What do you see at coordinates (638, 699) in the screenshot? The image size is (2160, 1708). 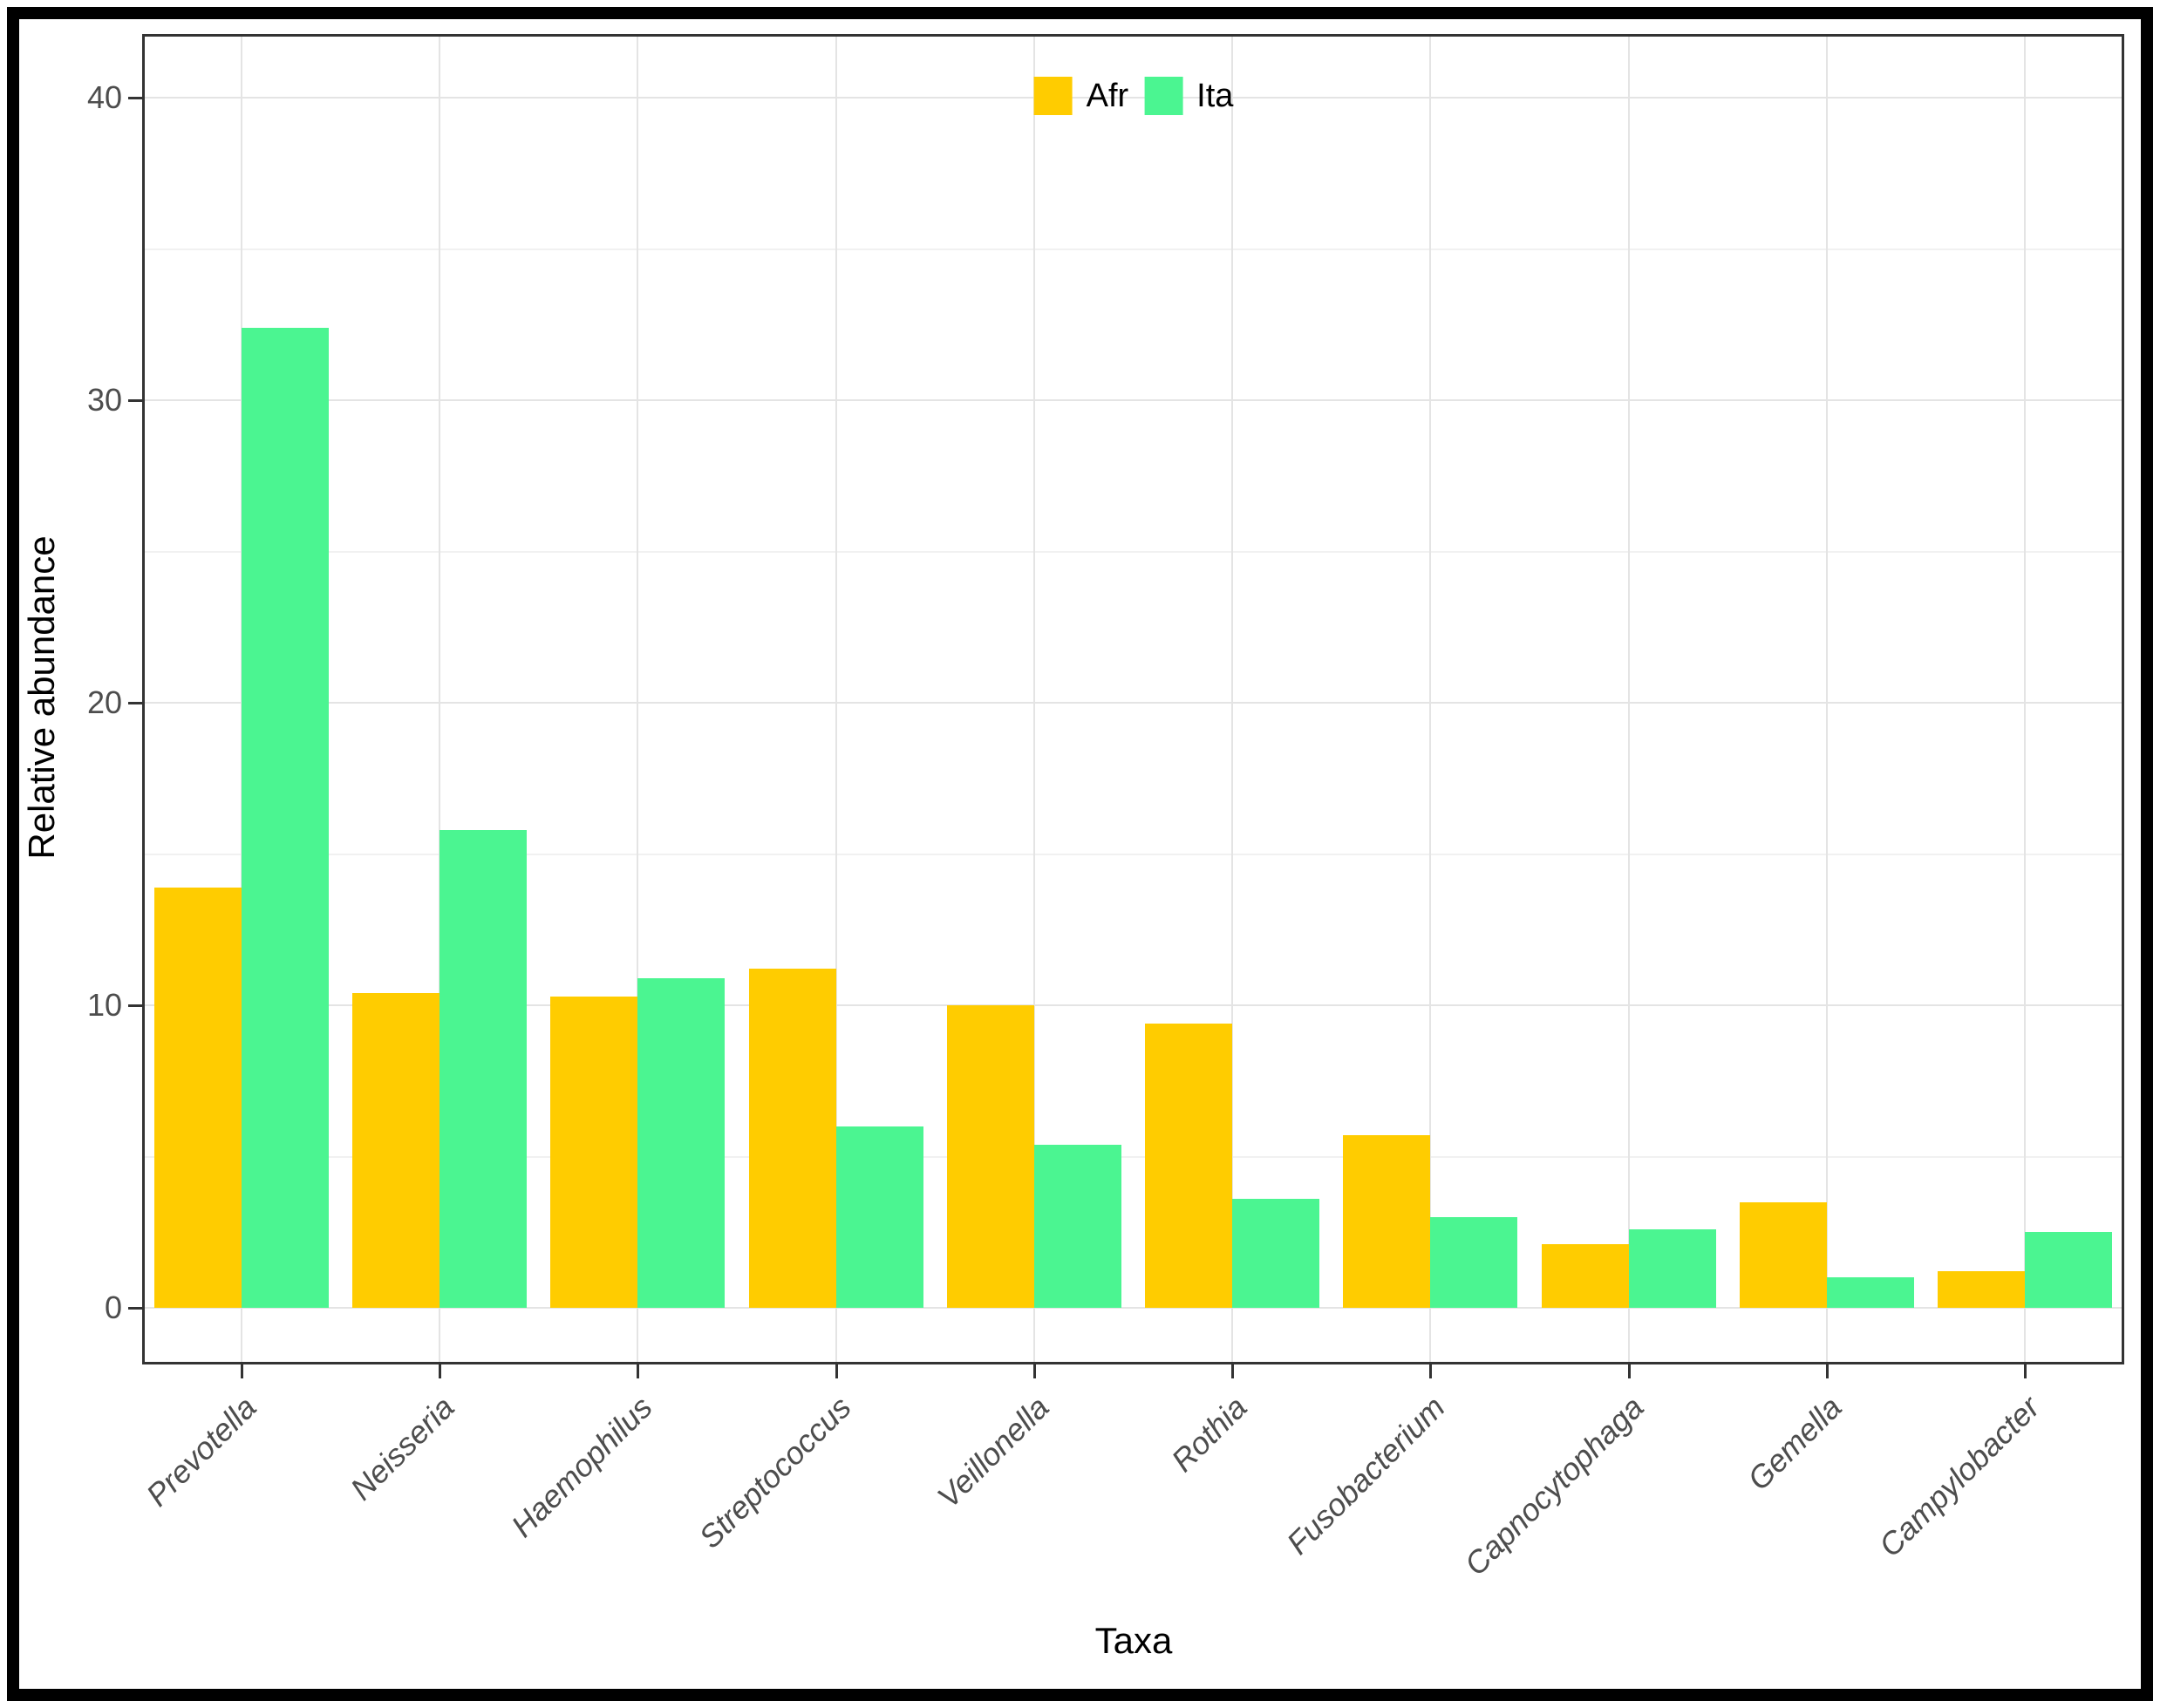 I see `gridline-x-haemophilus` at bounding box center [638, 699].